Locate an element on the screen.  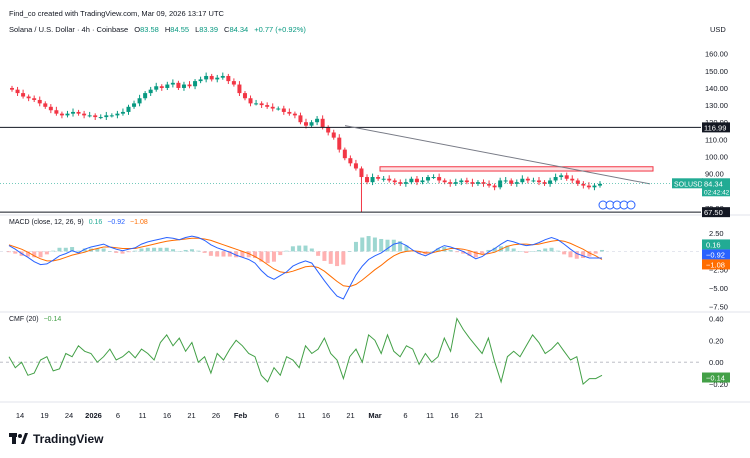
time-axis-tick: 26 is located at coordinates (216, 415).